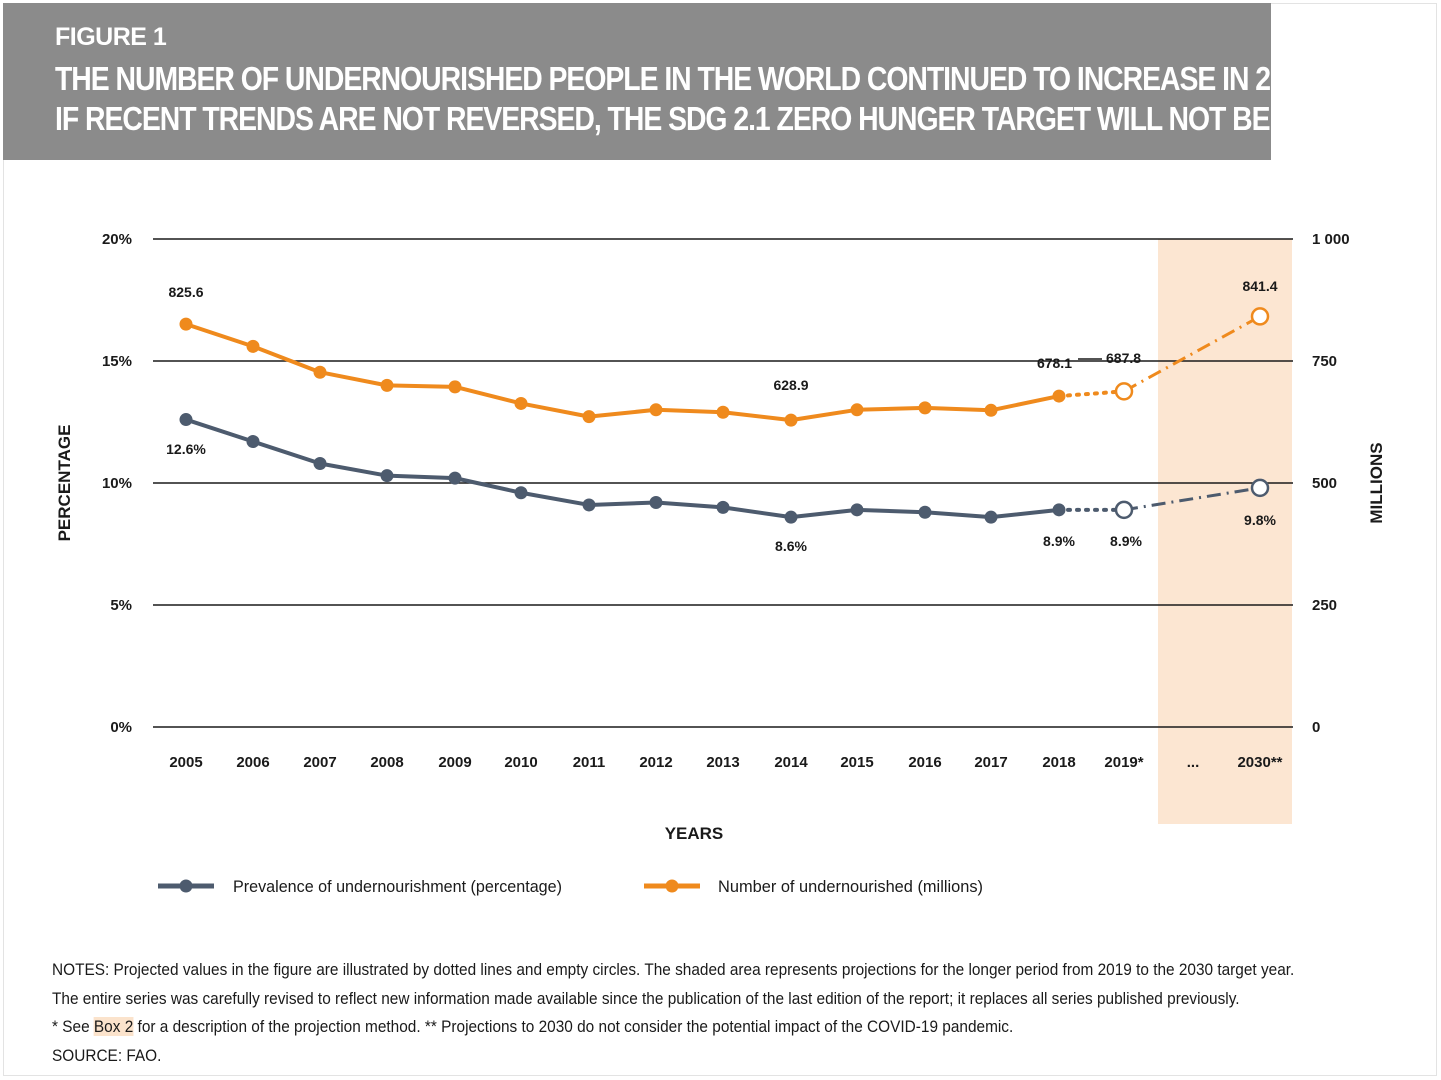 The height and width of the screenshot is (1080, 1441). What do you see at coordinates (1058, 762) in the screenshot?
I see `x-tick-label: 2018` at bounding box center [1058, 762].